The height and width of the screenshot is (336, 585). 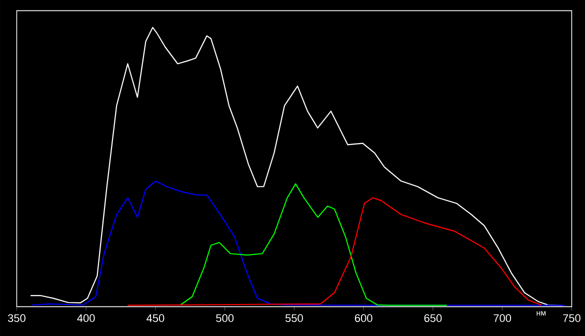 What do you see at coordinates (225, 318) in the screenshot?
I see `x-tick-label: 500` at bounding box center [225, 318].